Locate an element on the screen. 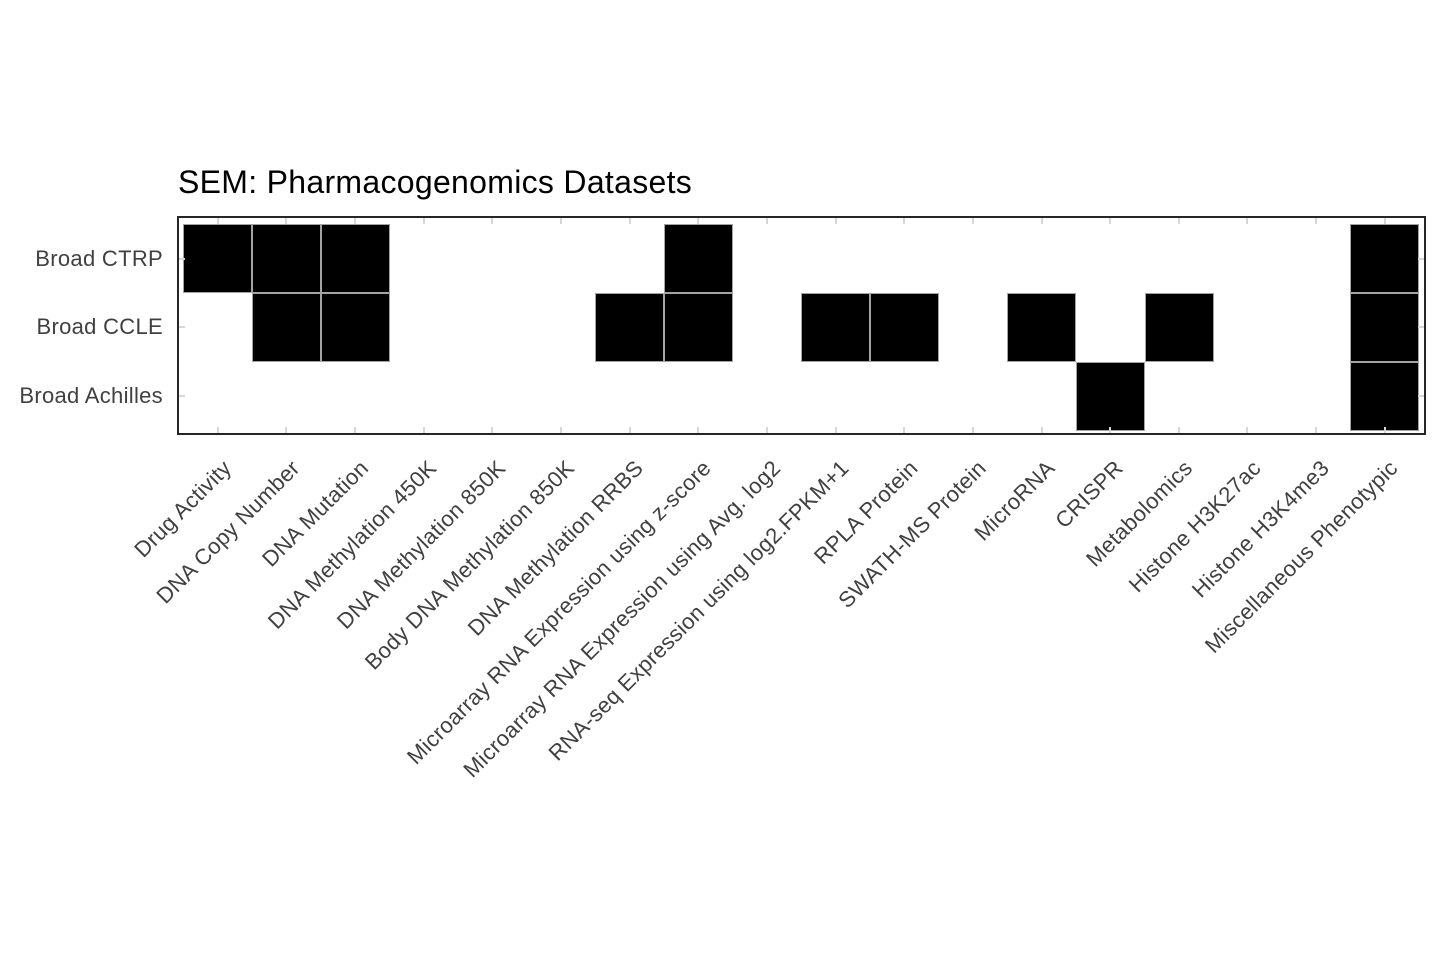 The width and height of the screenshot is (1440, 960). y-axis-label: Broad CTRP is located at coordinates (99, 258).